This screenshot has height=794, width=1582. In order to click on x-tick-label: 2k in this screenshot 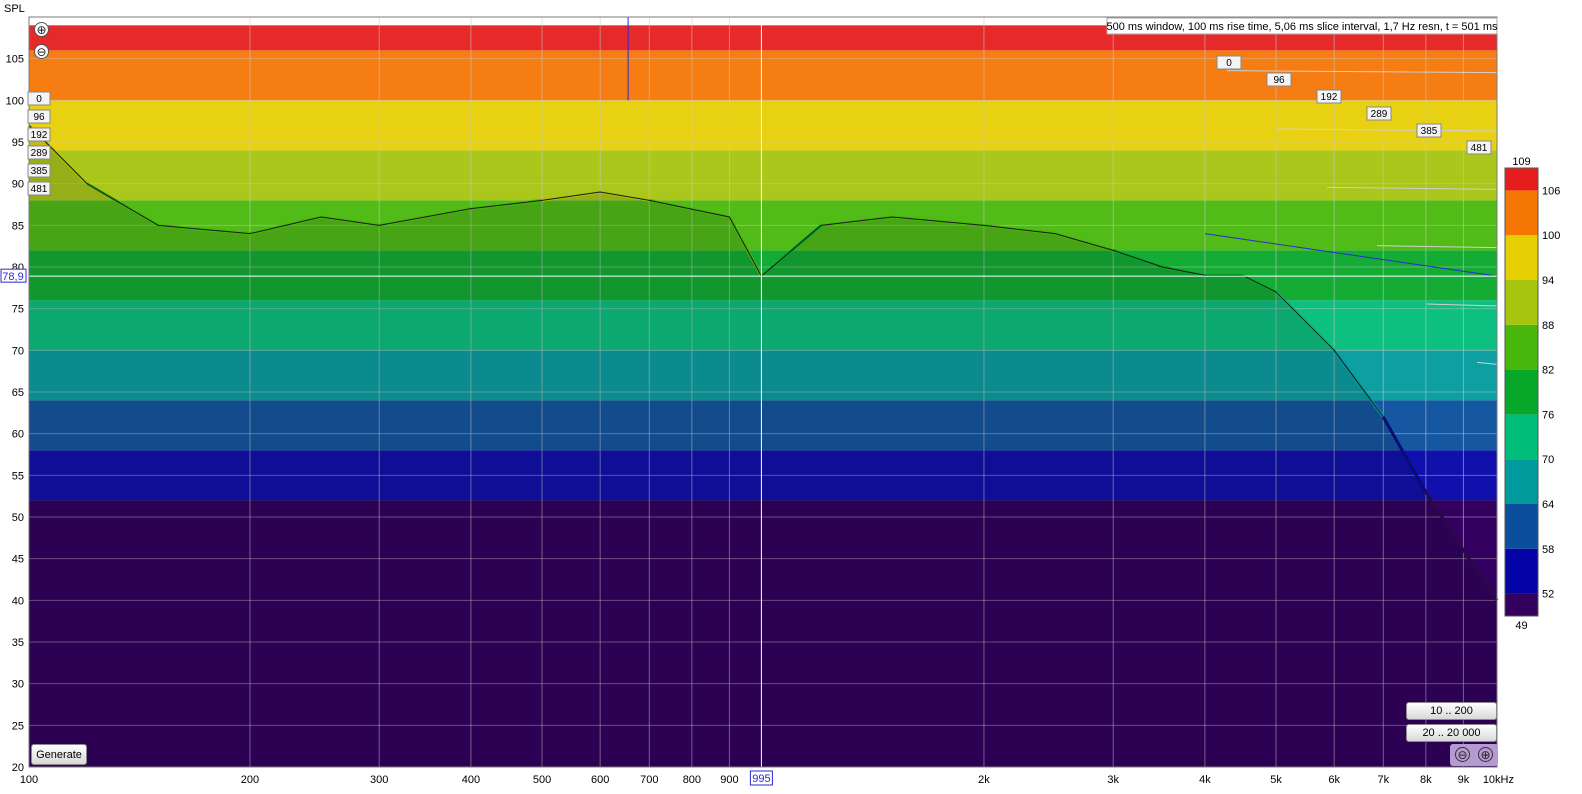, I will do `click(984, 780)`.